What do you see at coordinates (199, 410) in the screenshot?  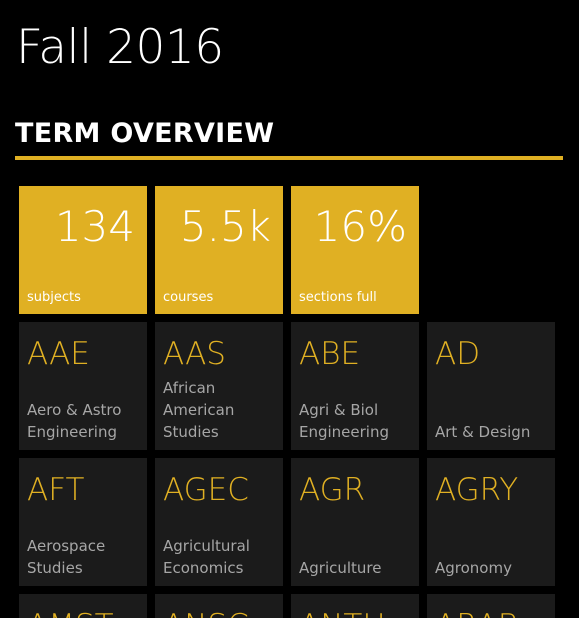 I see `subject-name: African American Studies` at bounding box center [199, 410].